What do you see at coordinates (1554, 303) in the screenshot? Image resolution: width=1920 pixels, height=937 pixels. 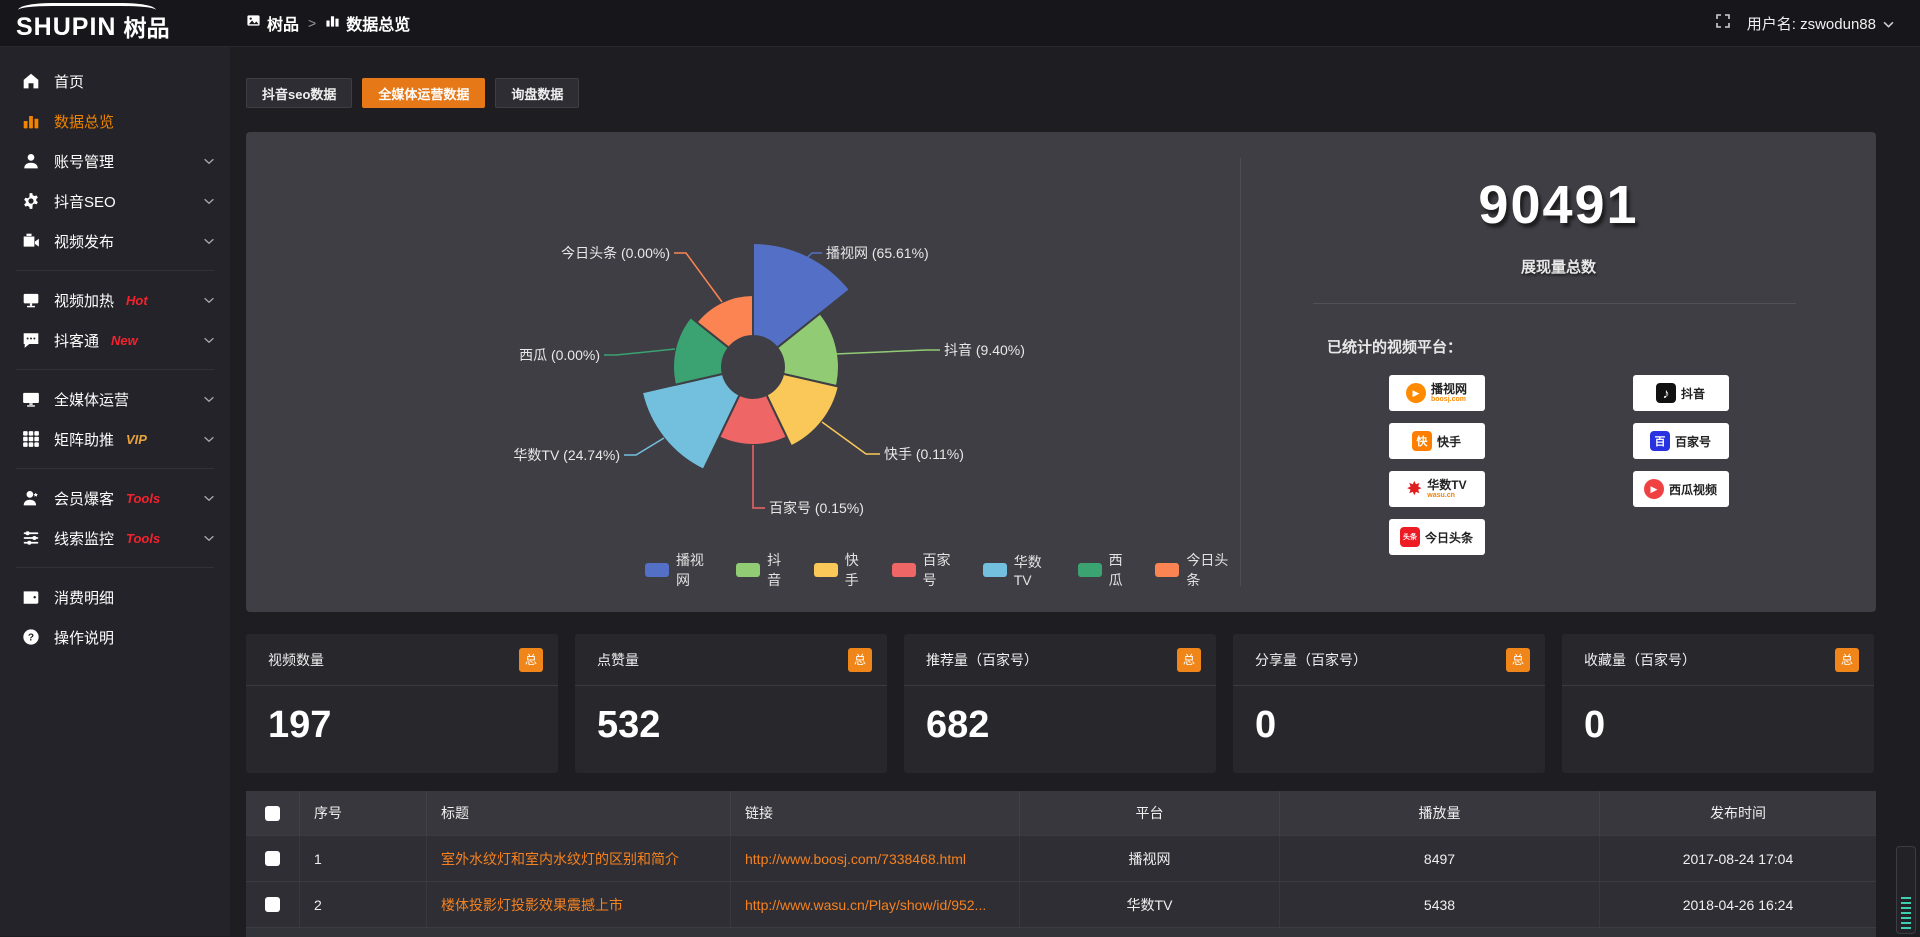 I see `summary-divider` at bounding box center [1554, 303].